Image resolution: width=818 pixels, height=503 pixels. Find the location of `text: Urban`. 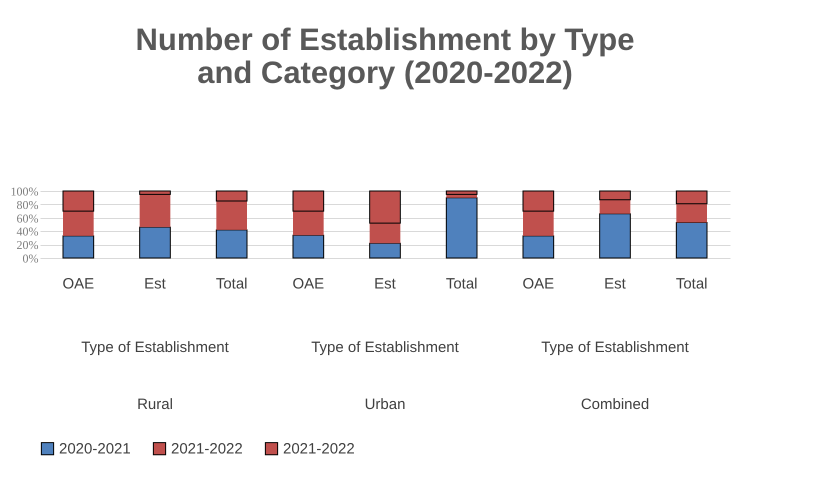

text: Urban is located at coordinates (385, 404).